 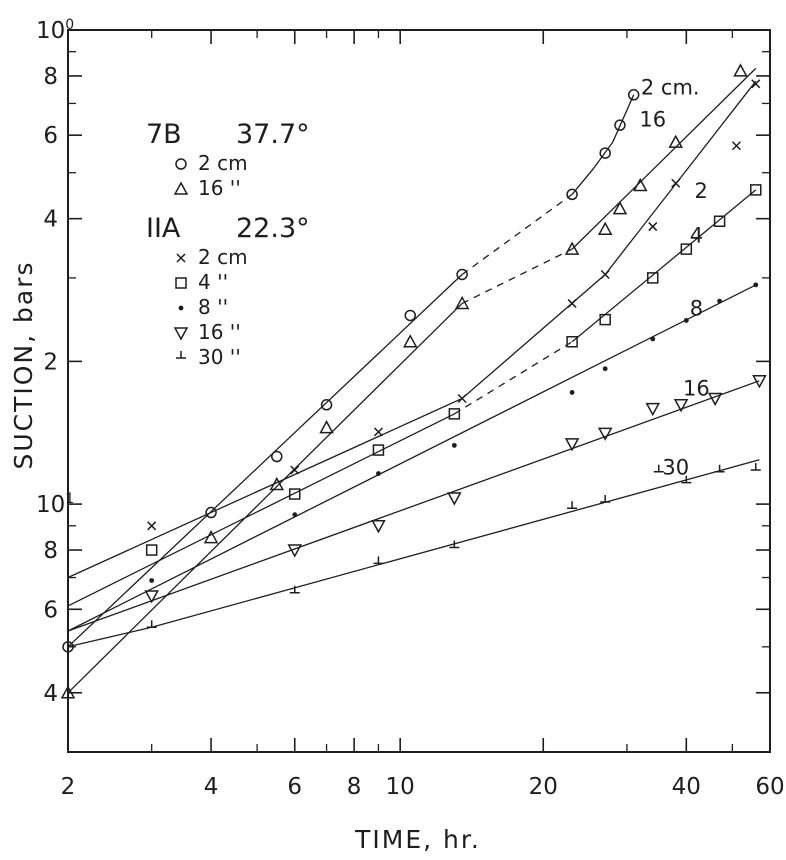 I want to click on y-axis-label: SUCTION, bars, so click(x=23, y=364).